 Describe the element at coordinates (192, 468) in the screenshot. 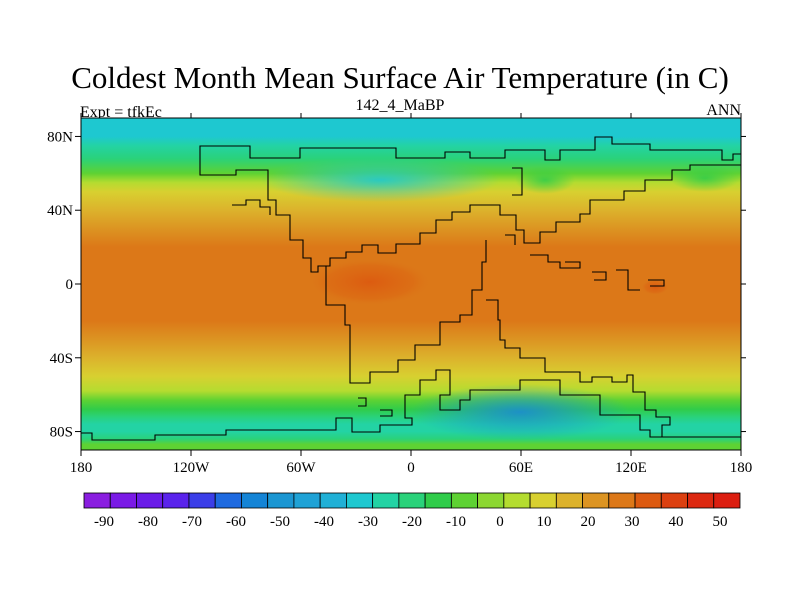

I see `x-tick-label-1: 120W` at that location.